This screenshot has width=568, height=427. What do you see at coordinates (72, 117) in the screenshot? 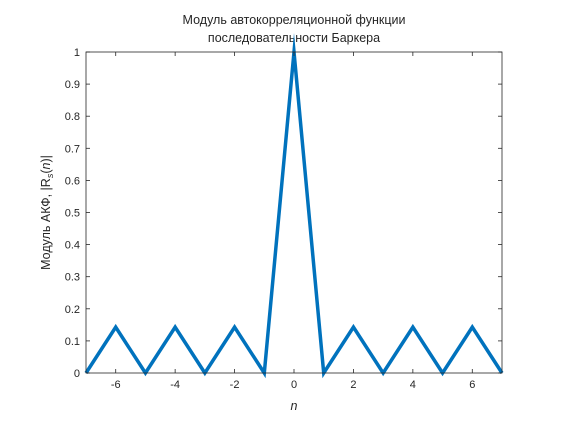
I see `y-tick-label: 0.8` at bounding box center [72, 117].